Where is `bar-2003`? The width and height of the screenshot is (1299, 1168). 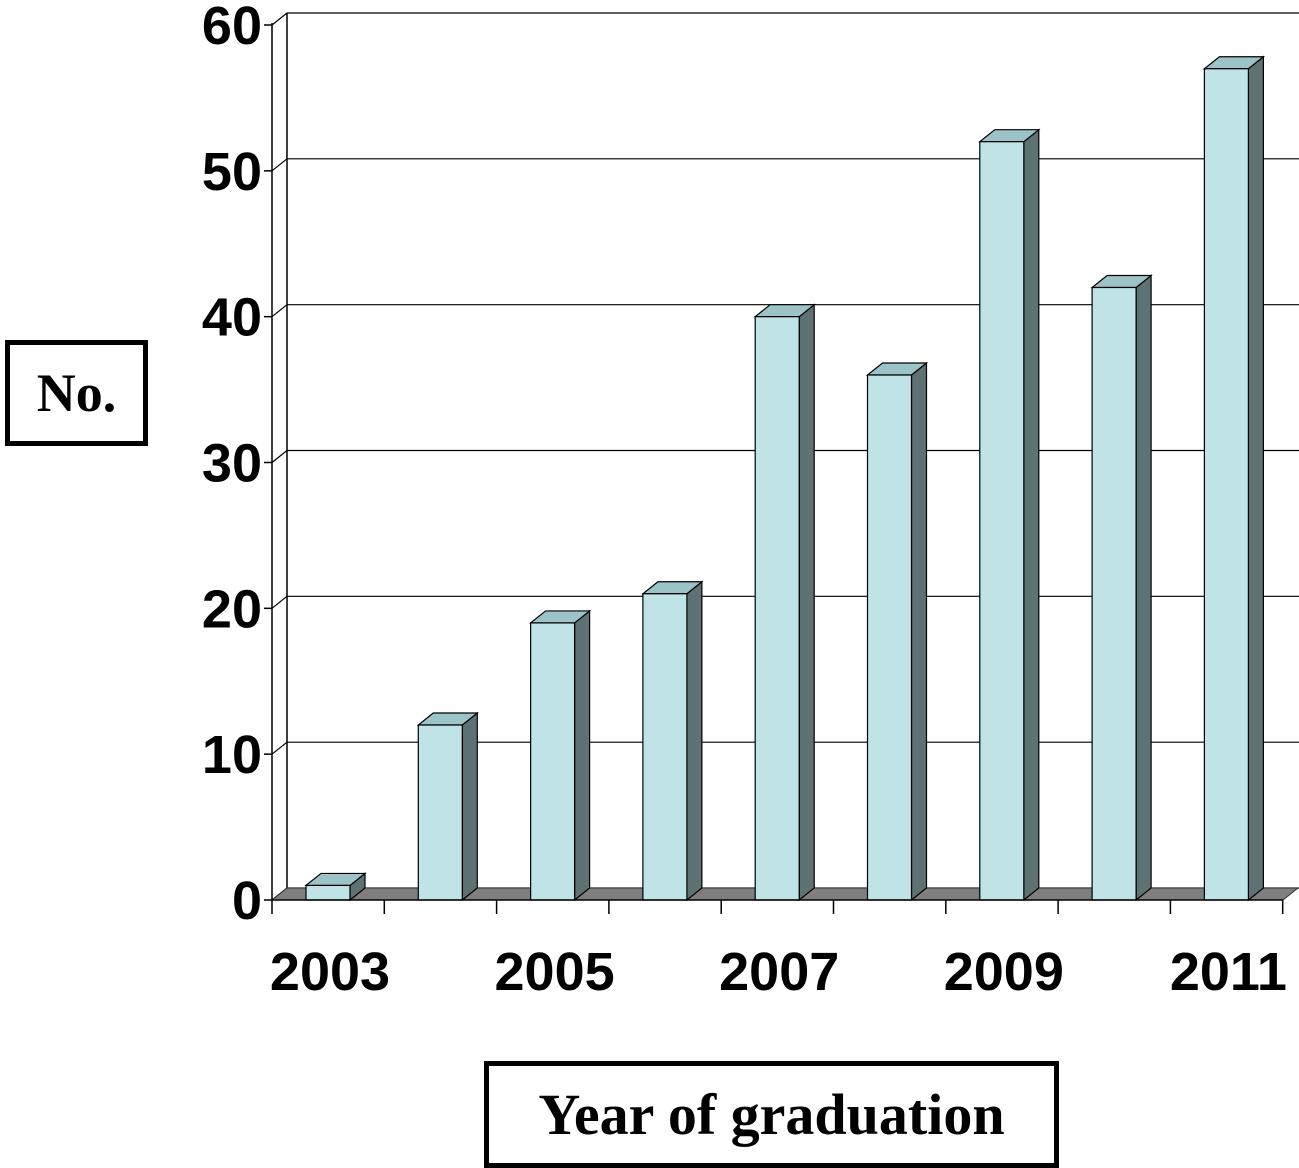
bar-2003 is located at coordinates (335, 887).